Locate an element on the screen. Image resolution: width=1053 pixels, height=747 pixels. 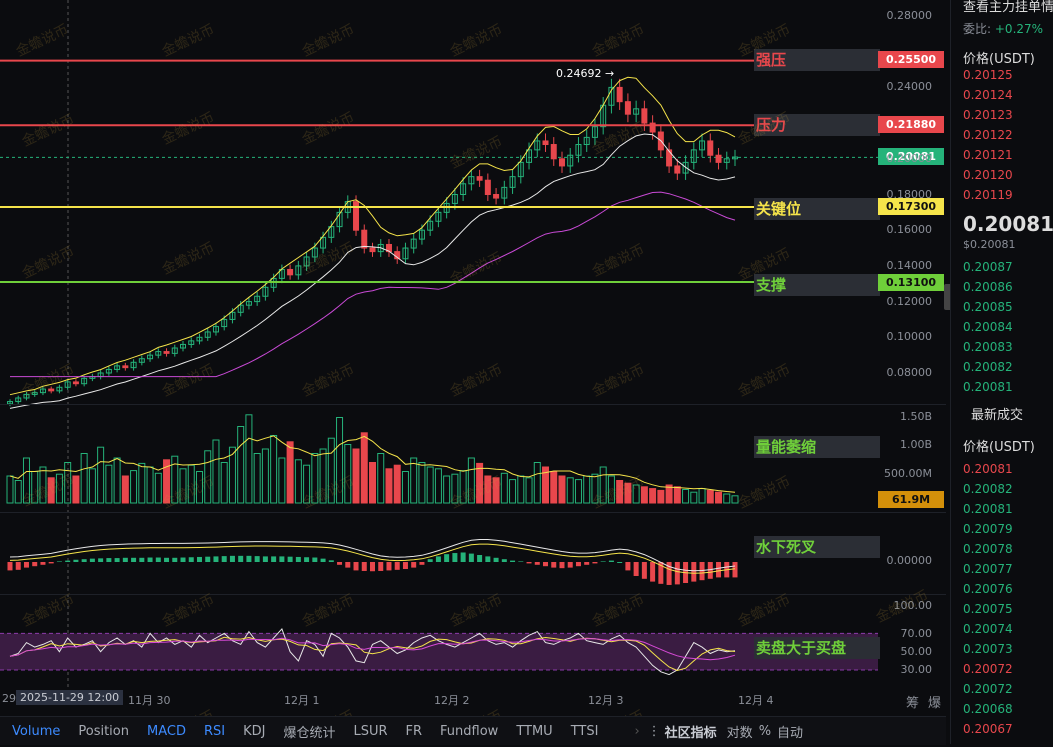
bid-price: 0.20083 is located at coordinates (988, 347).